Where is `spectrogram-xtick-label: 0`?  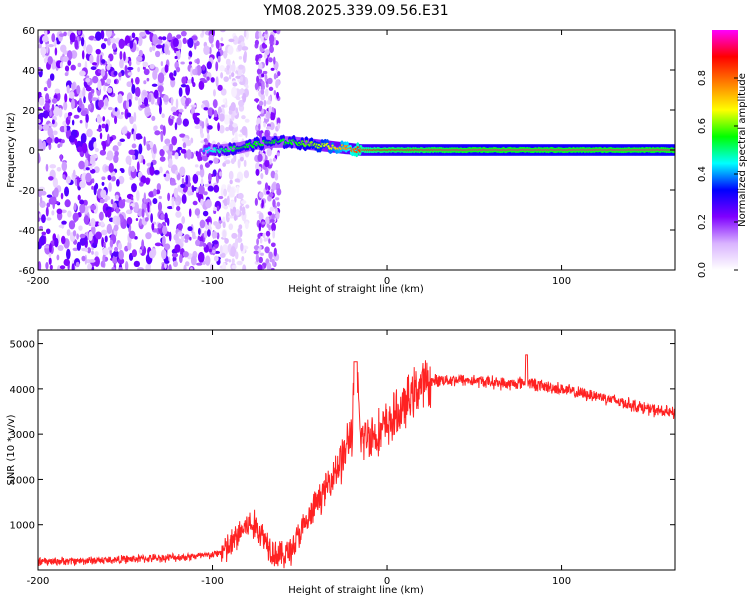 spectrogram-xtick-label: 0 is located at coordinates (387, 281).